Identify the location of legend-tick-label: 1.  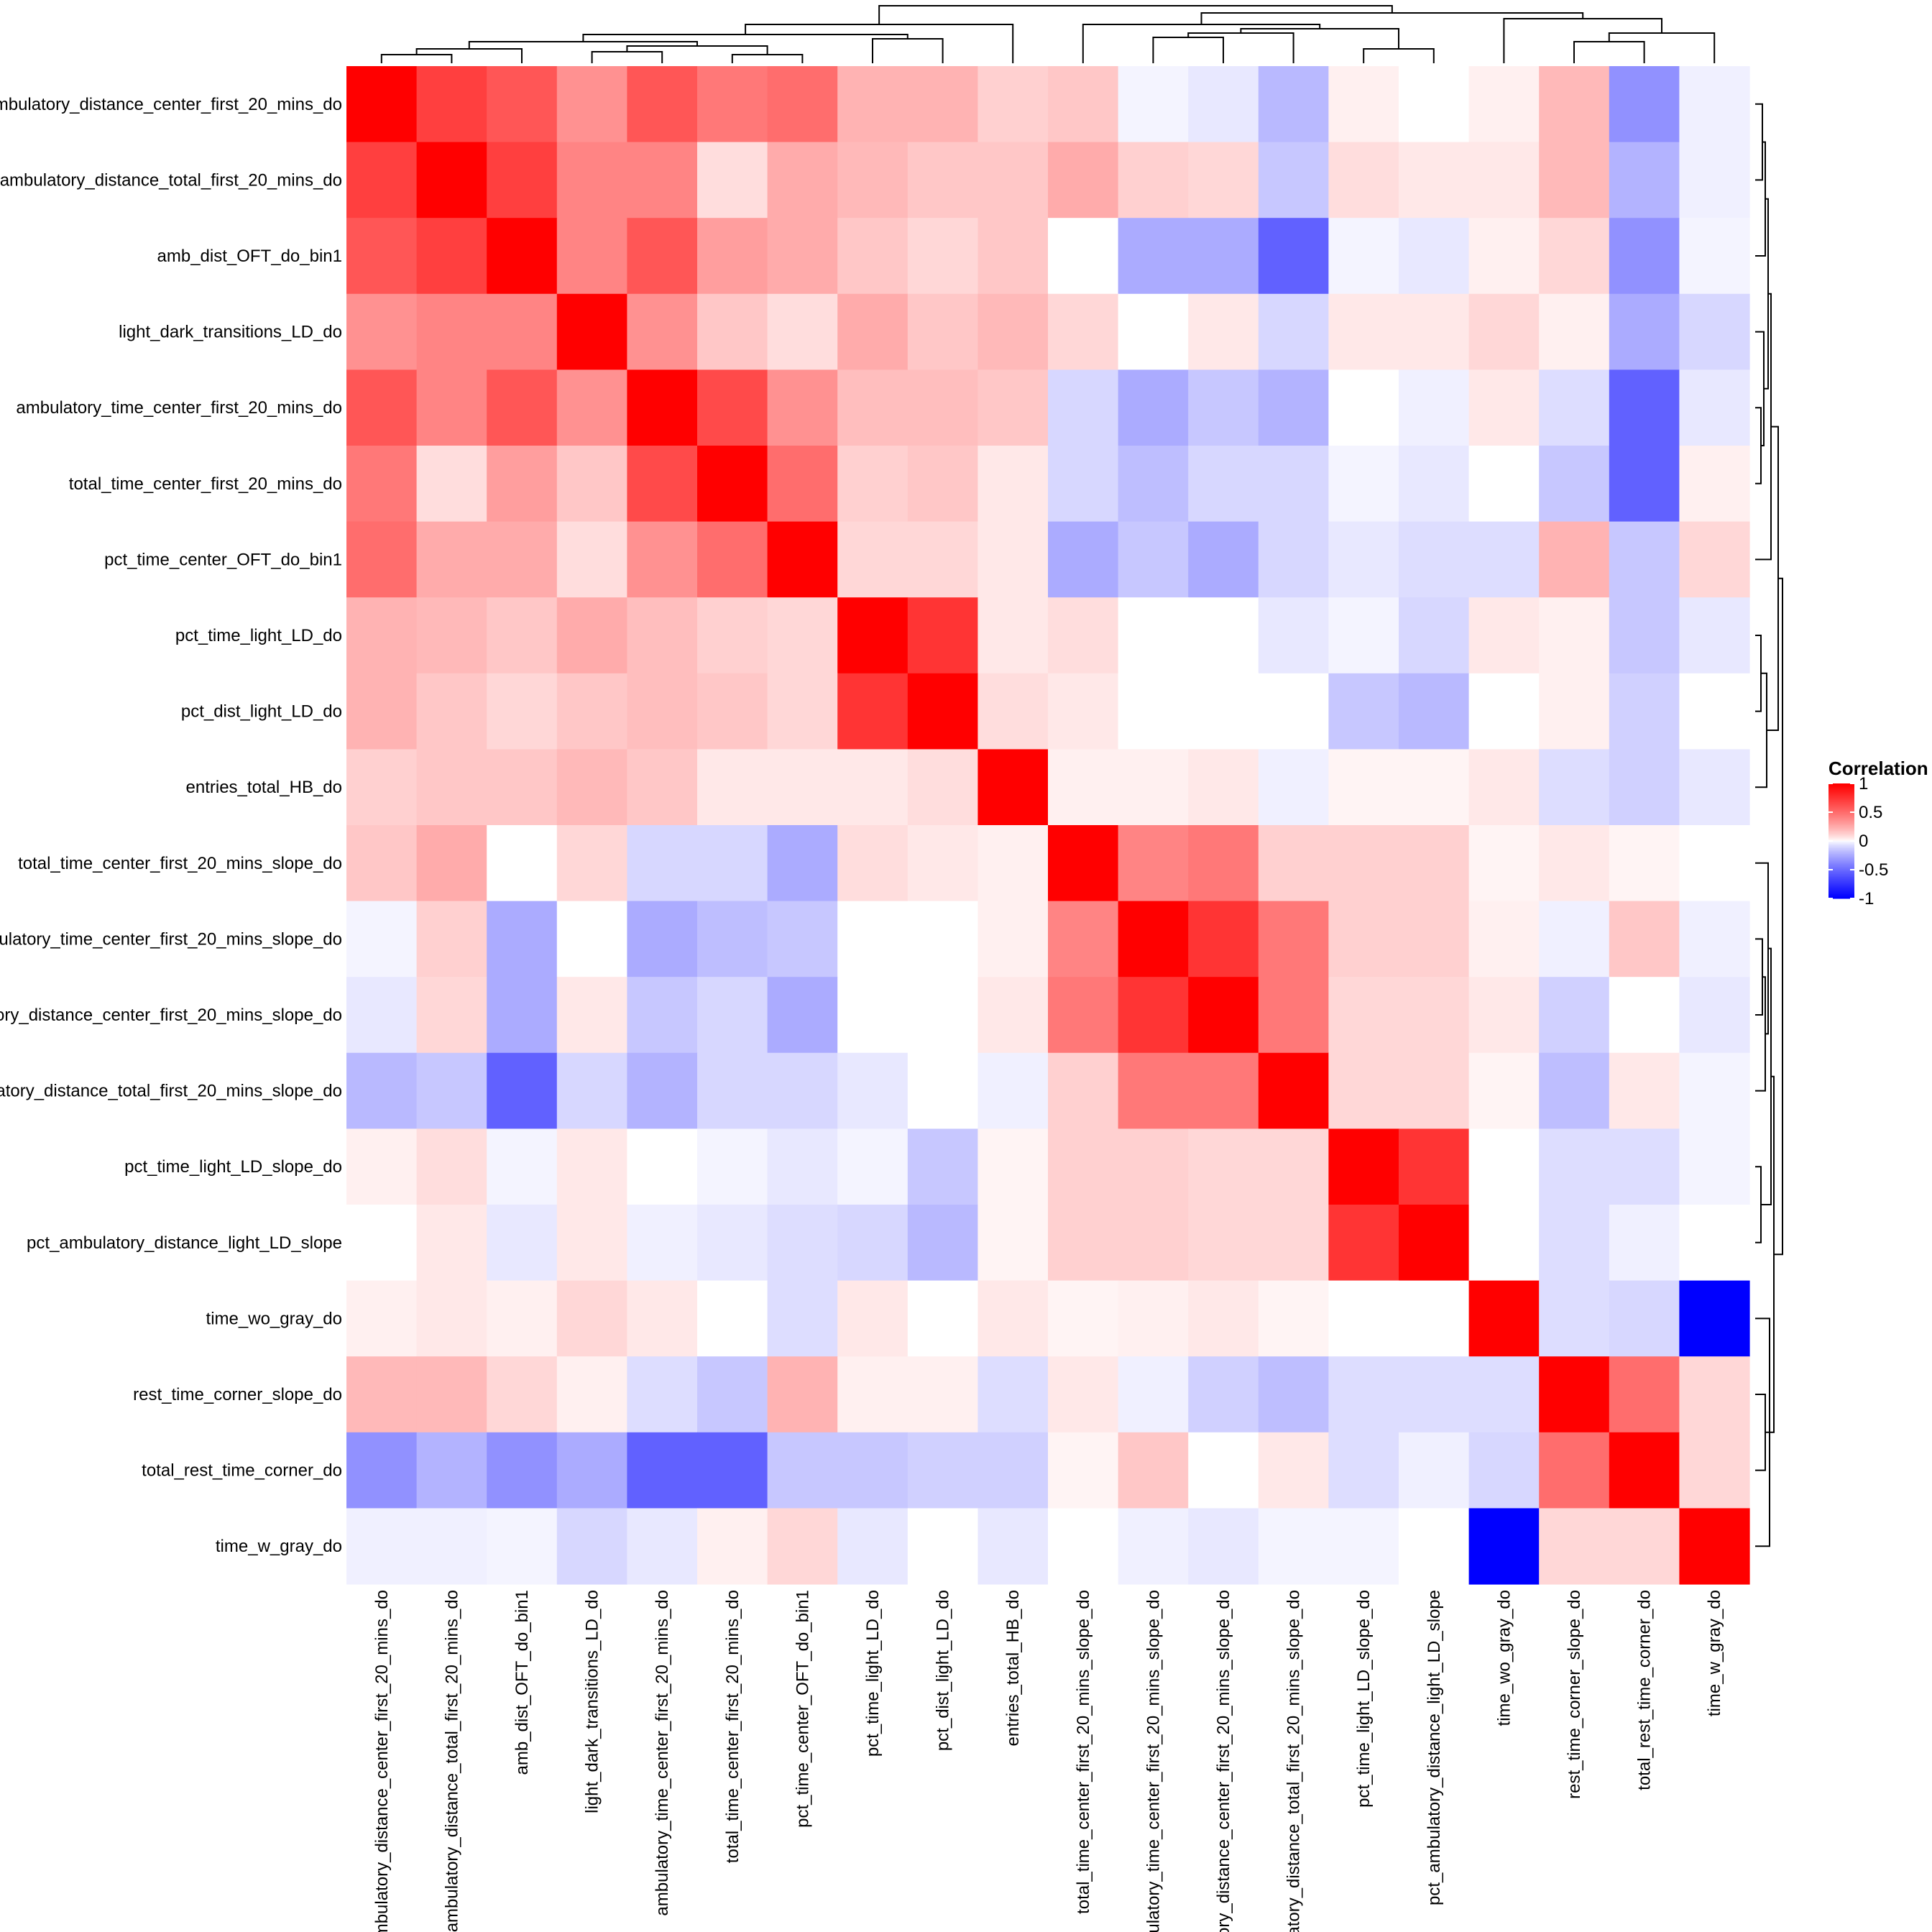
(1863, 784).